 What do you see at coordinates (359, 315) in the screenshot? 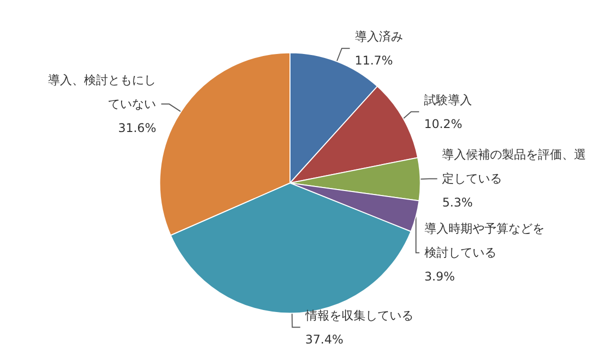
I see `slice-label: 情報を収集している` at bounding box center [359, 315].